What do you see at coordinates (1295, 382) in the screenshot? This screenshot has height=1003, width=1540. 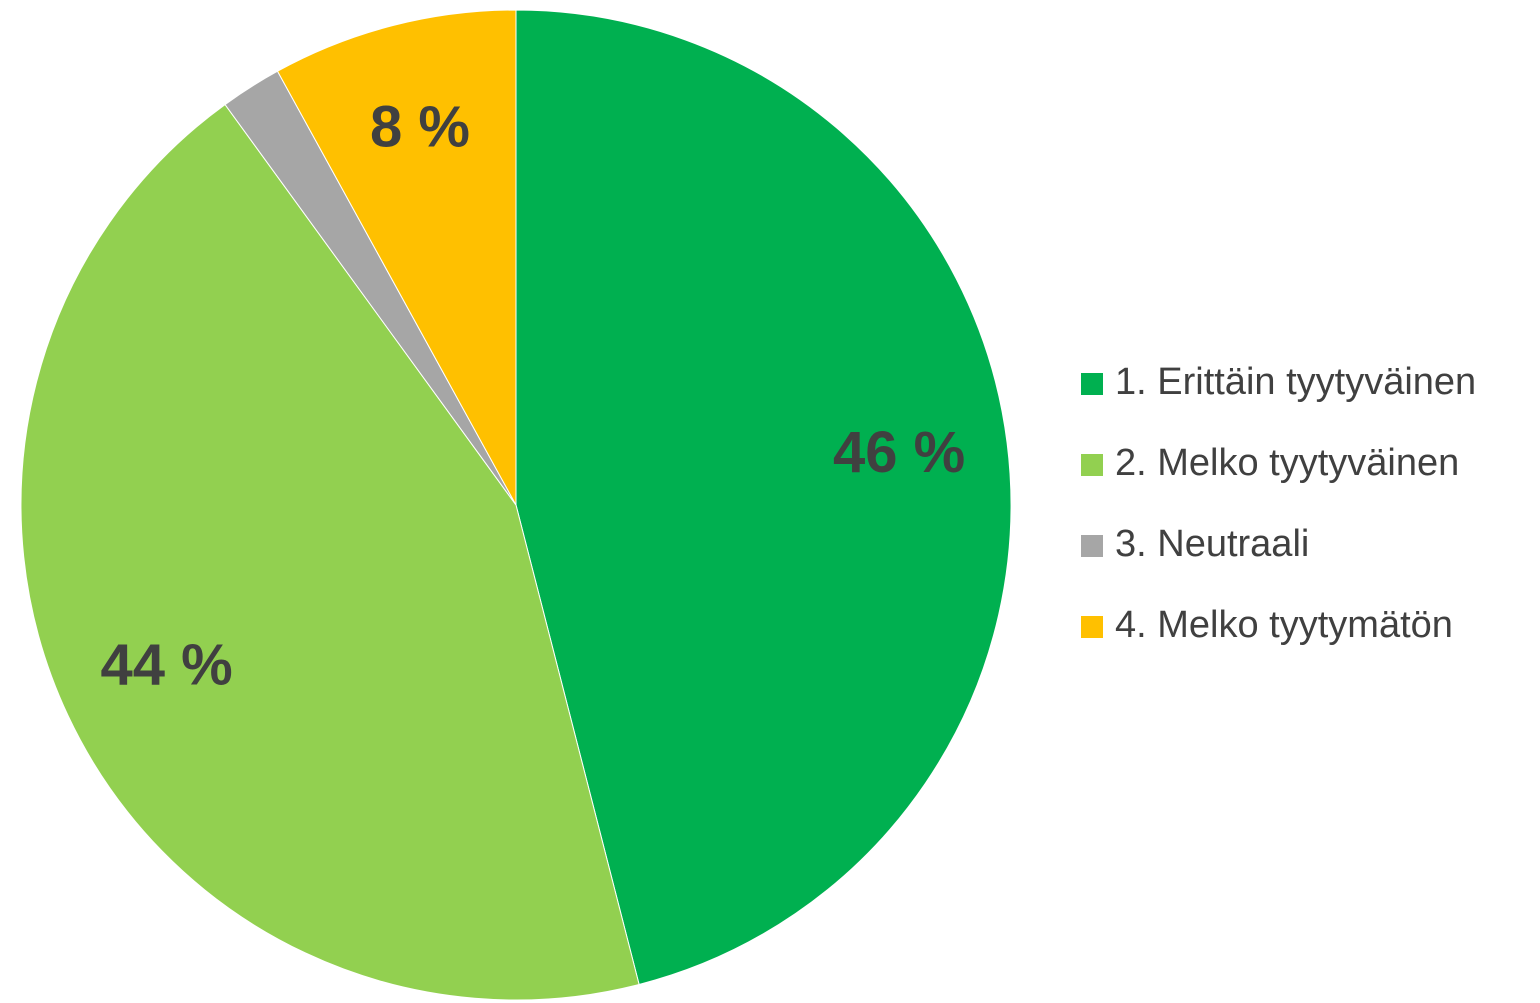 I see `legend-label: 1. Erittäin tyytyväinen` at bounding box center [1295, 382].